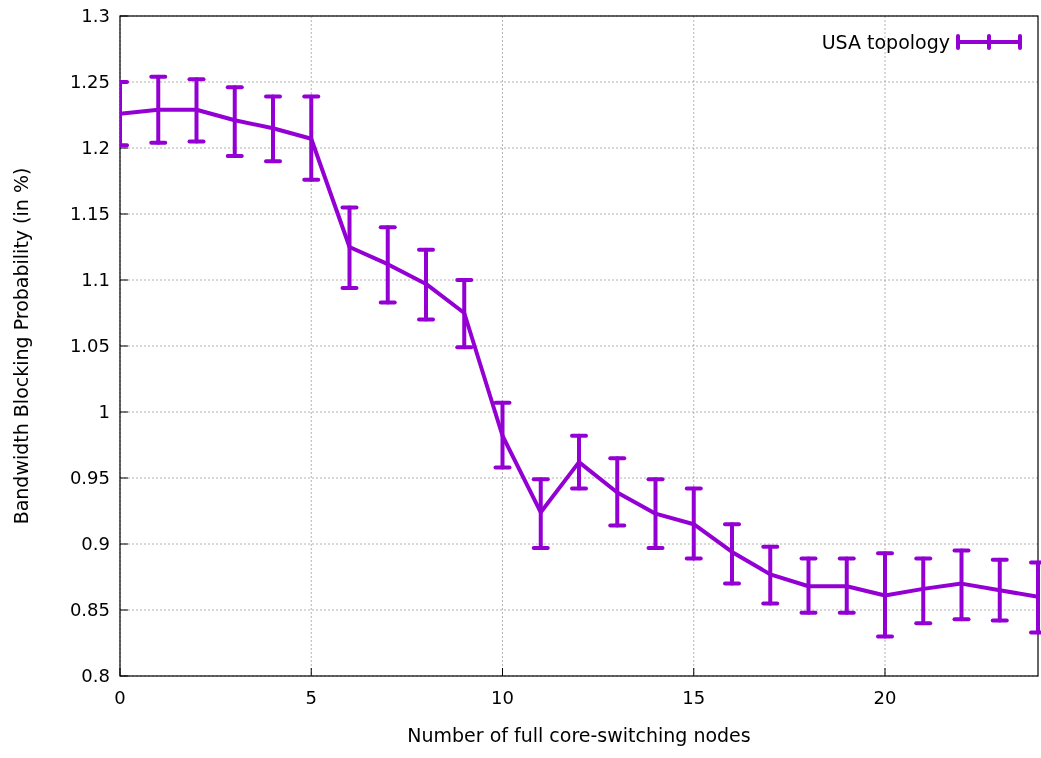 This screenshot has width=1041, height=758. What do you see at coordinates (95, 675) in the screenshot?
I see `y-tick-label: 0.8` at bounding box center [95, 675].